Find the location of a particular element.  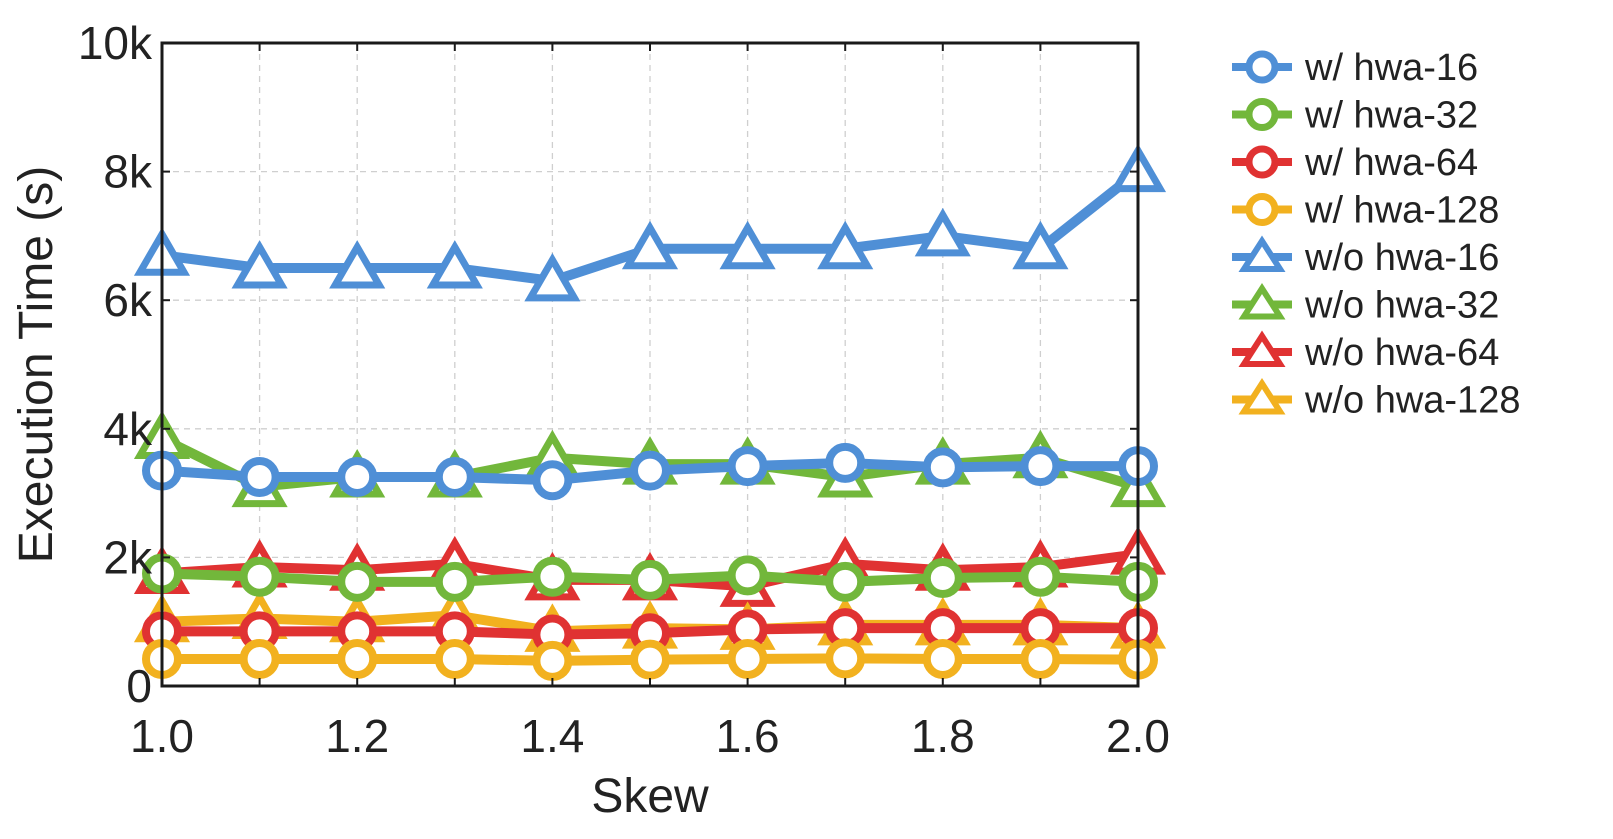

y-axis-title: Execution Time (s) is located at coordinates (36, 364).